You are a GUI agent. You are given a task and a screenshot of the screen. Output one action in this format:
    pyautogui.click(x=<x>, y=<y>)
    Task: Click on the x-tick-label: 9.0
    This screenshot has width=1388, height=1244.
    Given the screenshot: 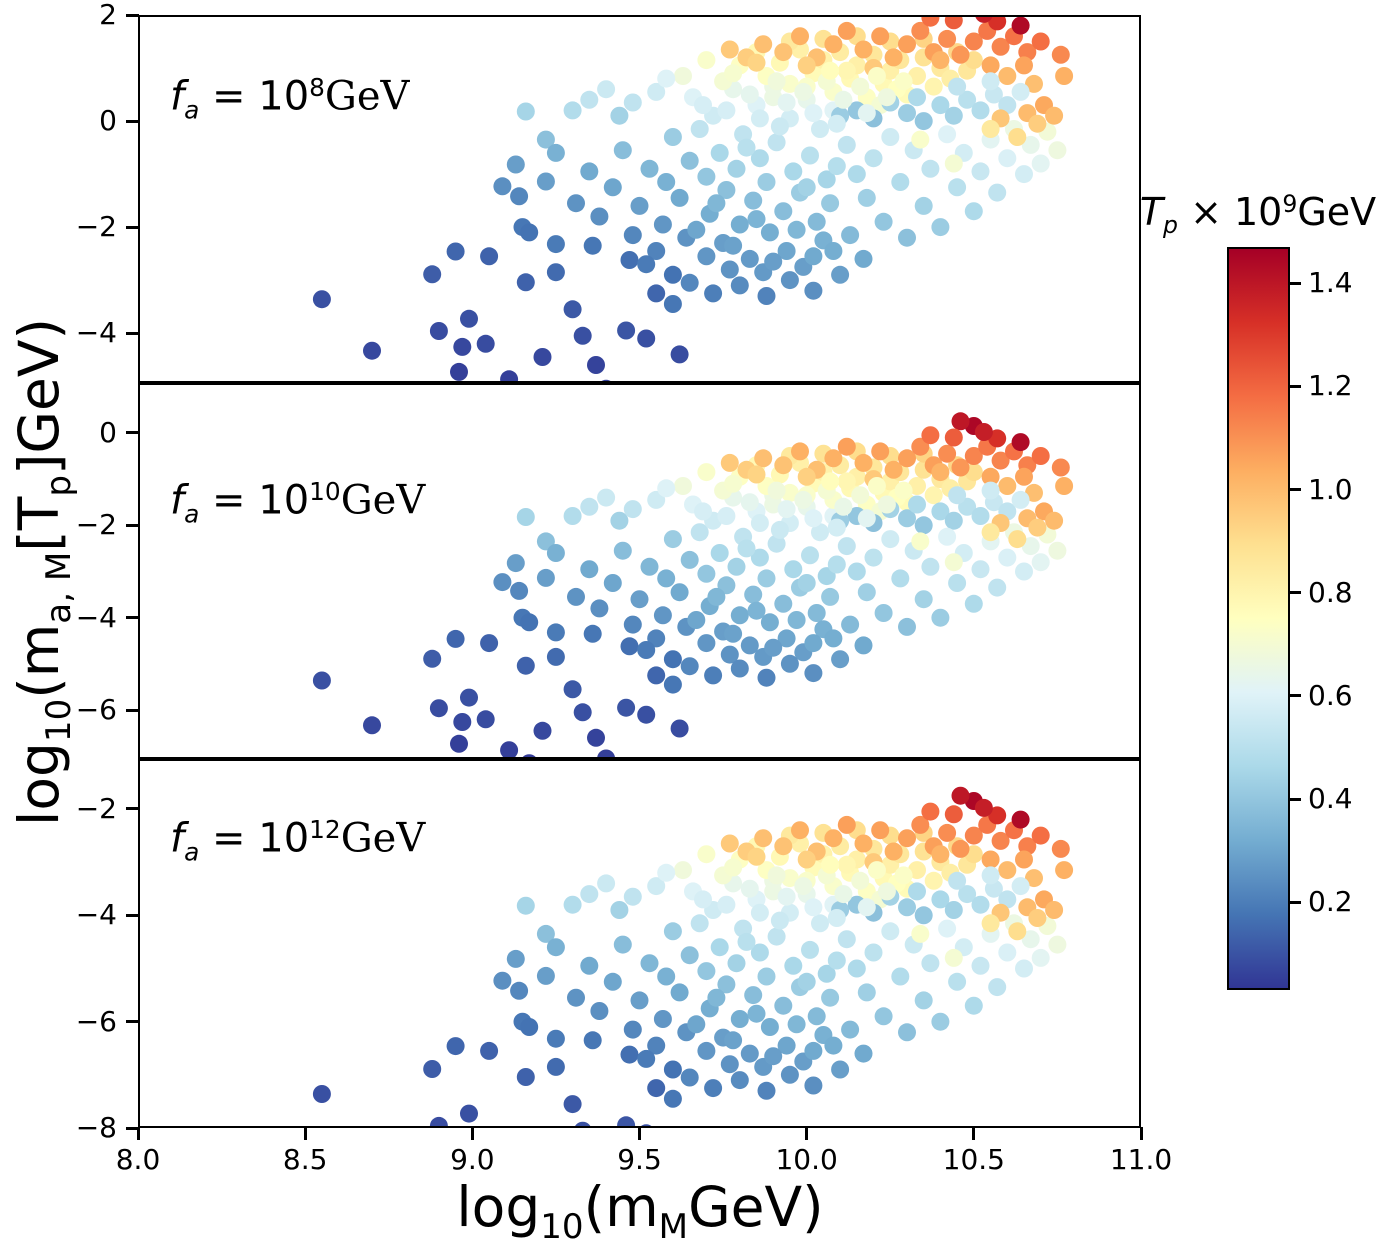 What is the action you would take?
    pyautogui.click(x=472, y=1159)
    